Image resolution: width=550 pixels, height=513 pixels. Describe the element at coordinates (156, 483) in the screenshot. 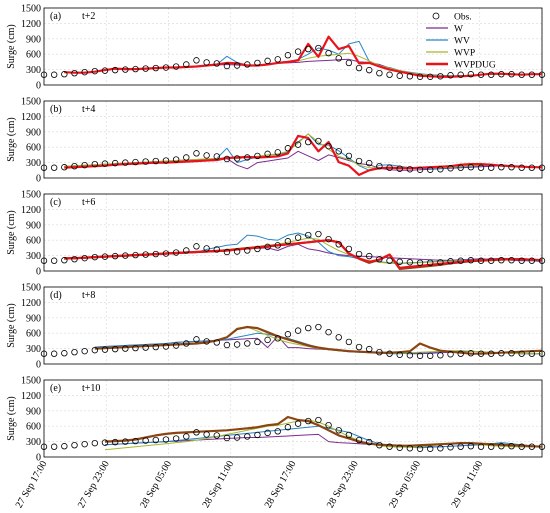

I see `x-tick-label: 28 Sep 05:00` at that location.